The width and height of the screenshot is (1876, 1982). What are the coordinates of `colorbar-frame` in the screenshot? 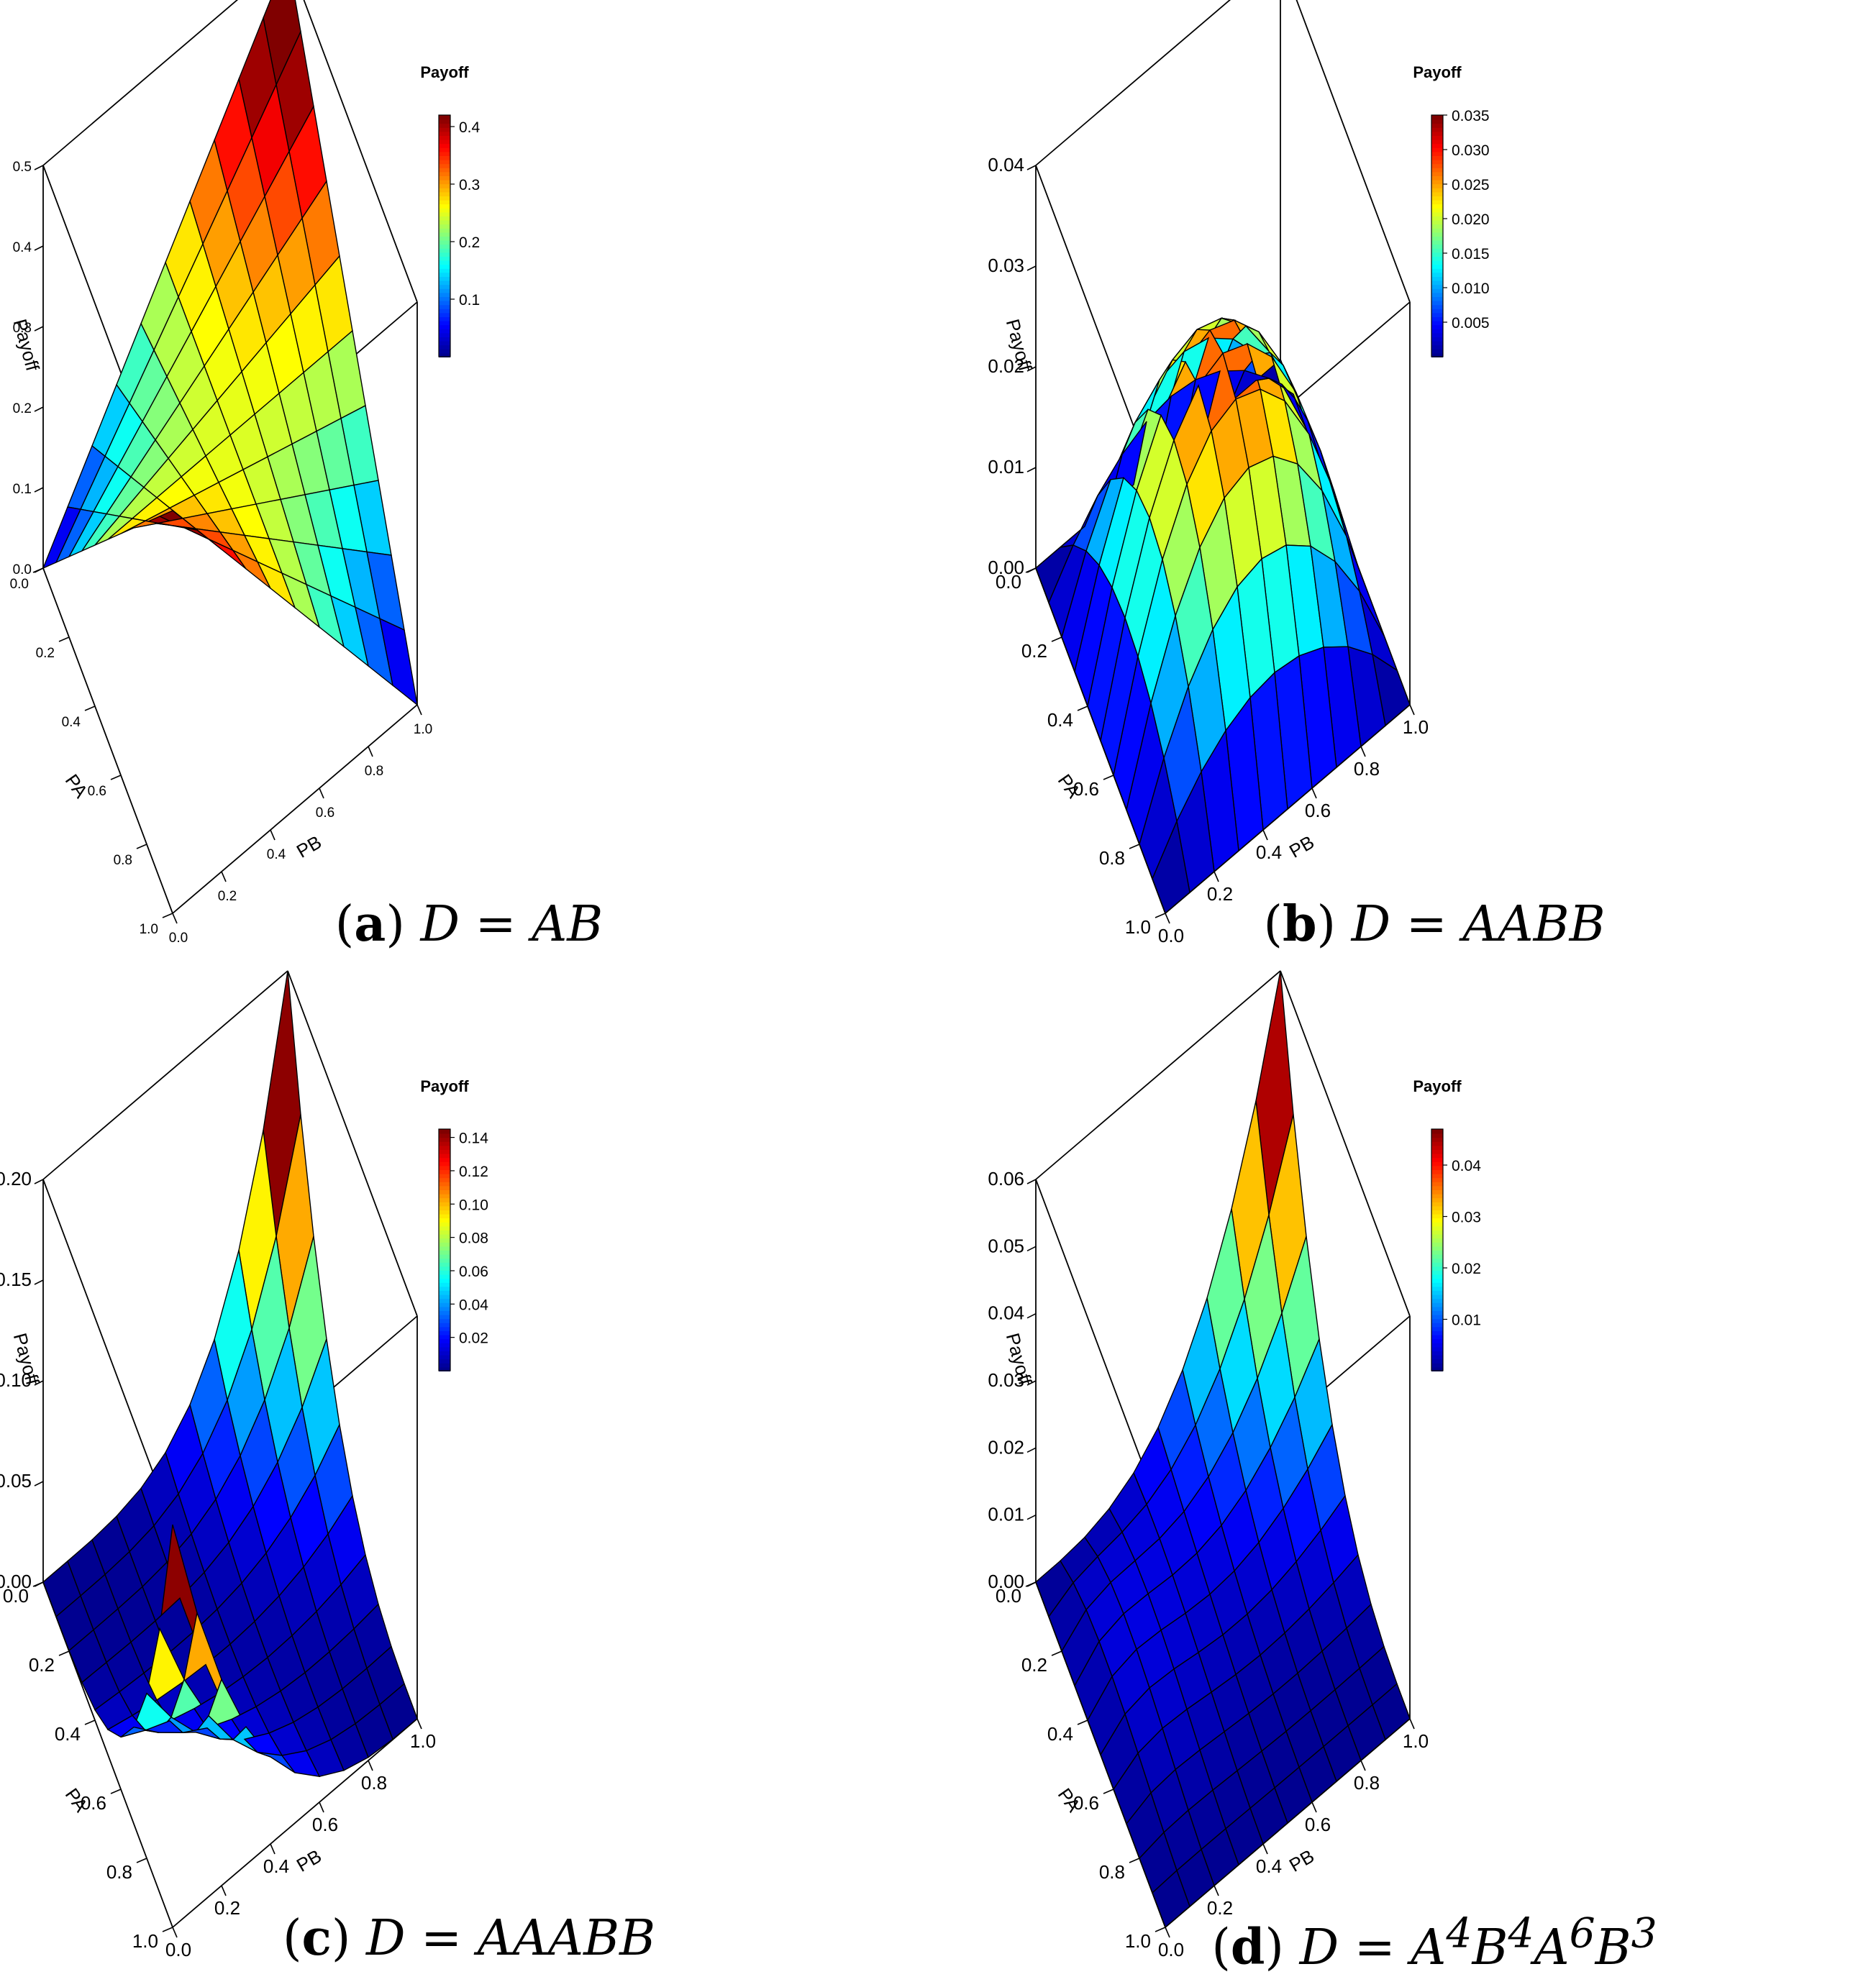 It's located at (444, 235).